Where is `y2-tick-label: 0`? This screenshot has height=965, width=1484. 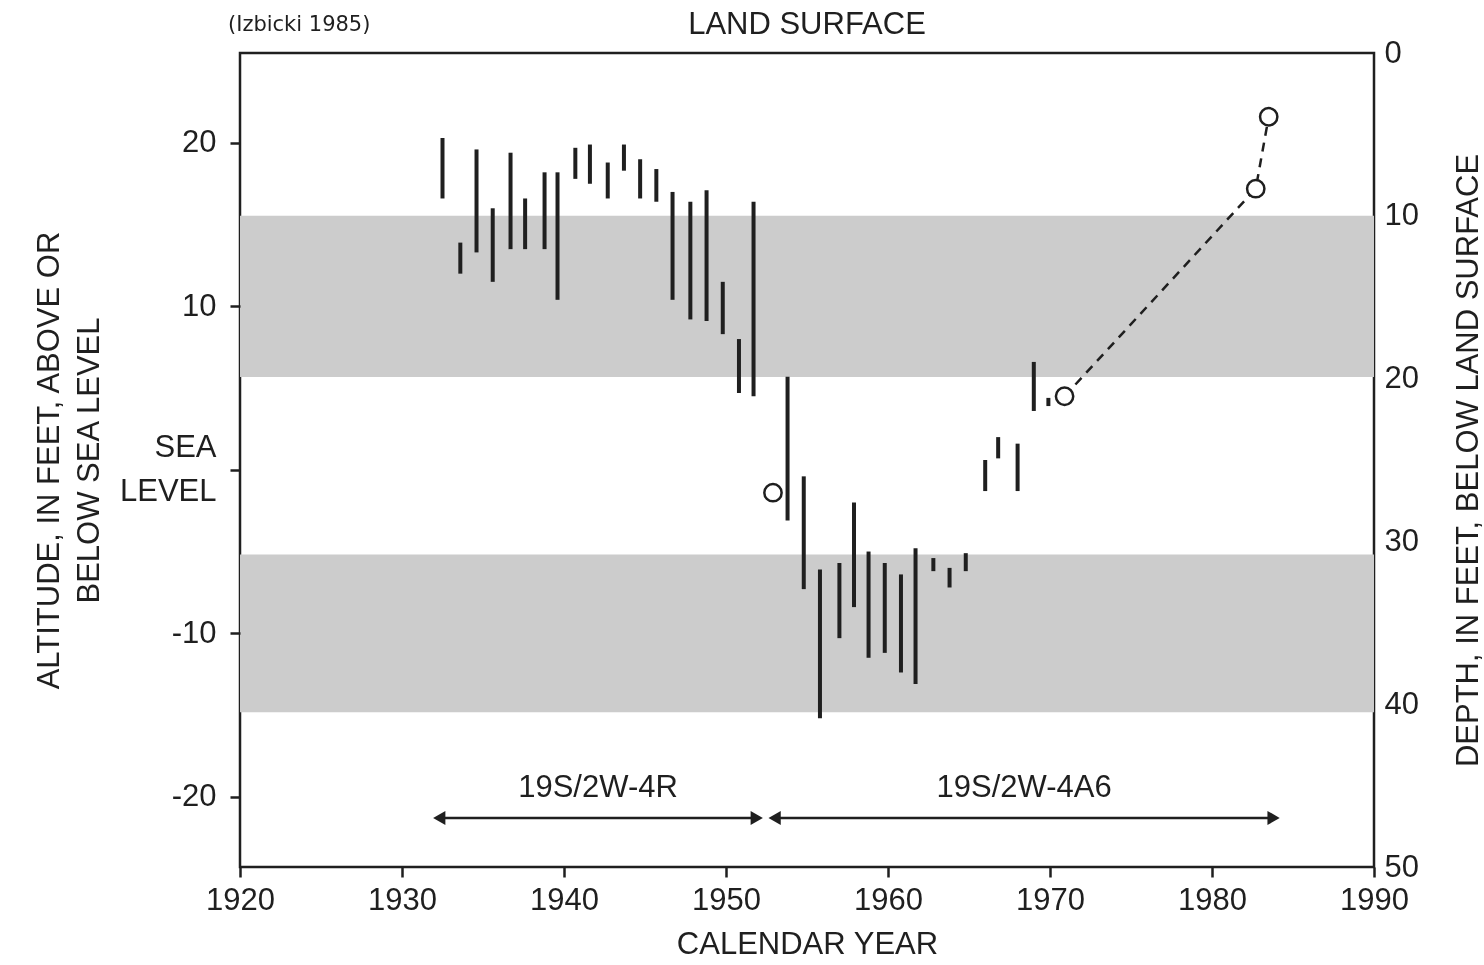
y2-tick-label: 0 is located at coordinates (1393, 52).